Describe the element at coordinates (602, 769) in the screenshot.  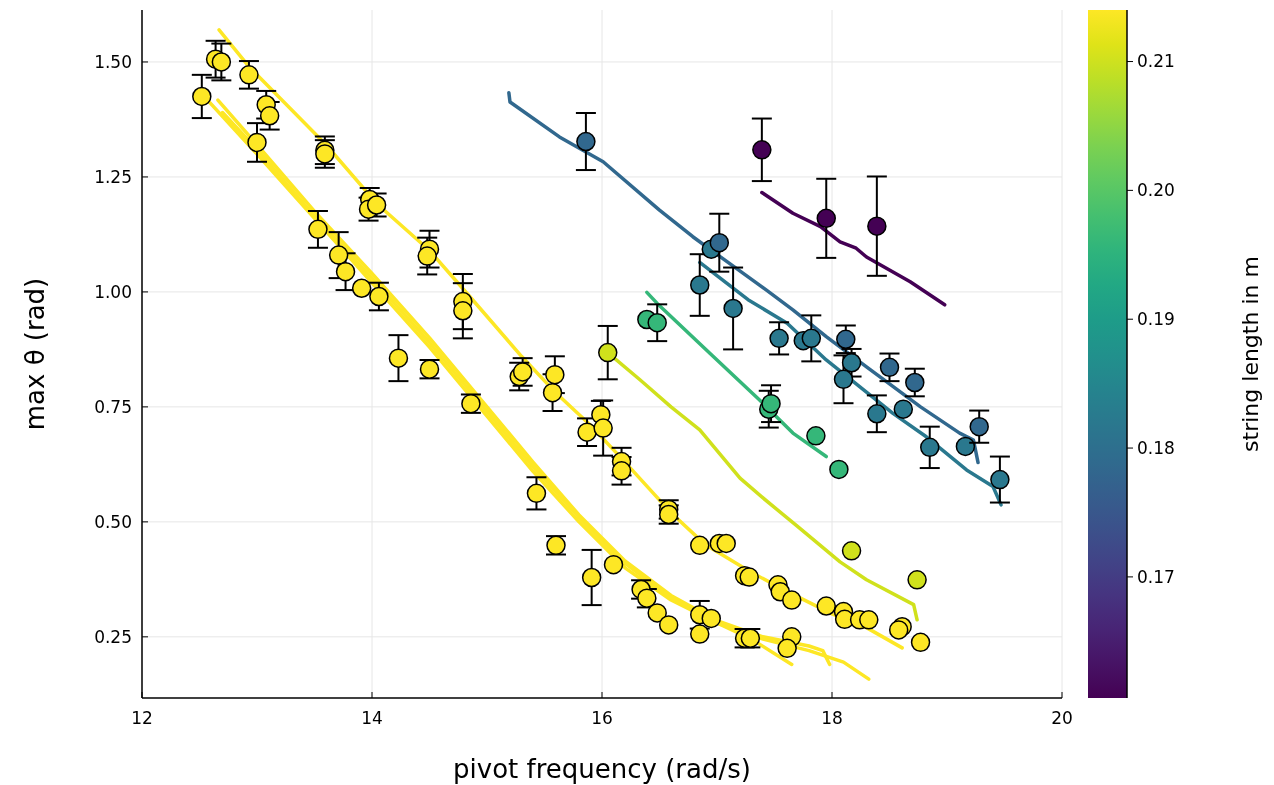
I see `x-axis-title: pivot frequency (rad/s)` at that location.